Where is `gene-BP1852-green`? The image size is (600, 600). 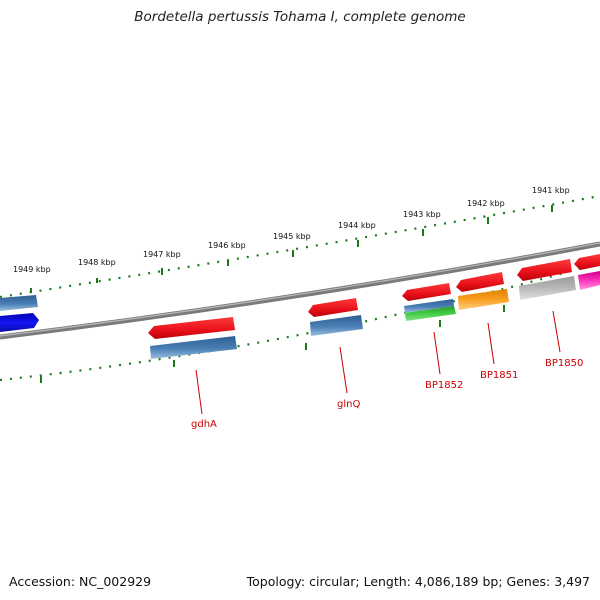 gene-BP1852-green is located at coordinates (430, 313).